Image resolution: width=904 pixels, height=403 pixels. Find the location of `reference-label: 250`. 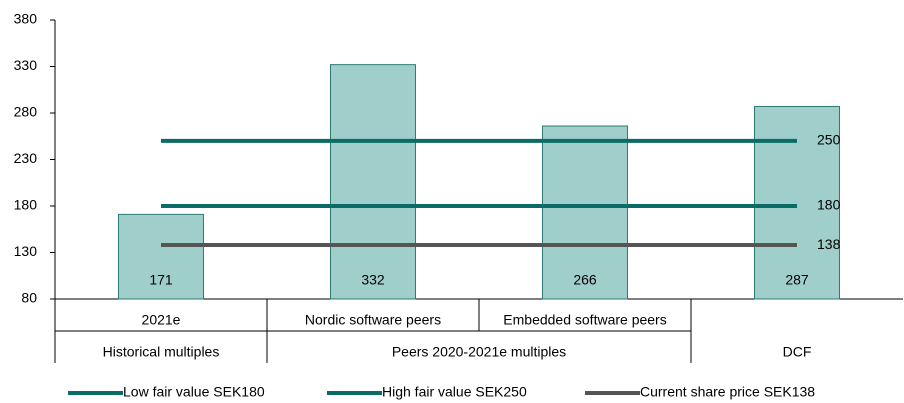

reference-label: 250 is located at coordinates (829, 140).